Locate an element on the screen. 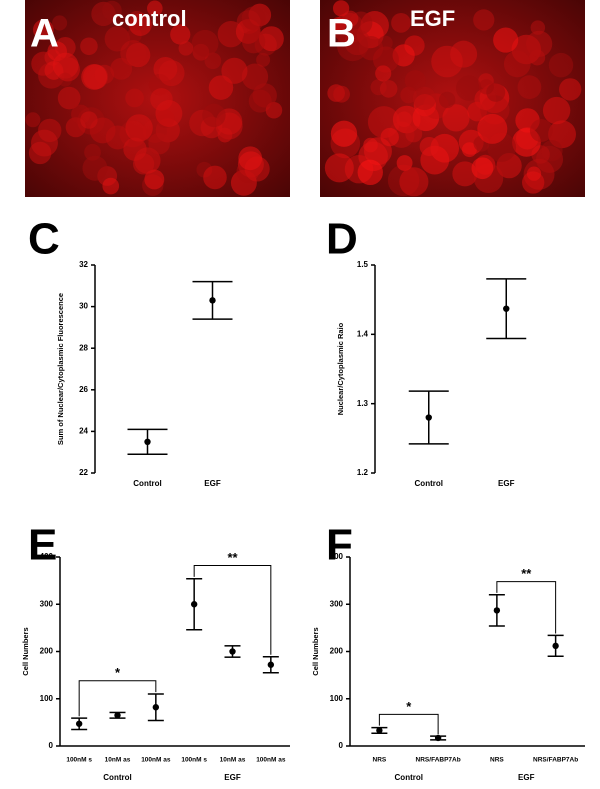  y-axis-label: Cell Numbers is located at coordinates (315, 651).